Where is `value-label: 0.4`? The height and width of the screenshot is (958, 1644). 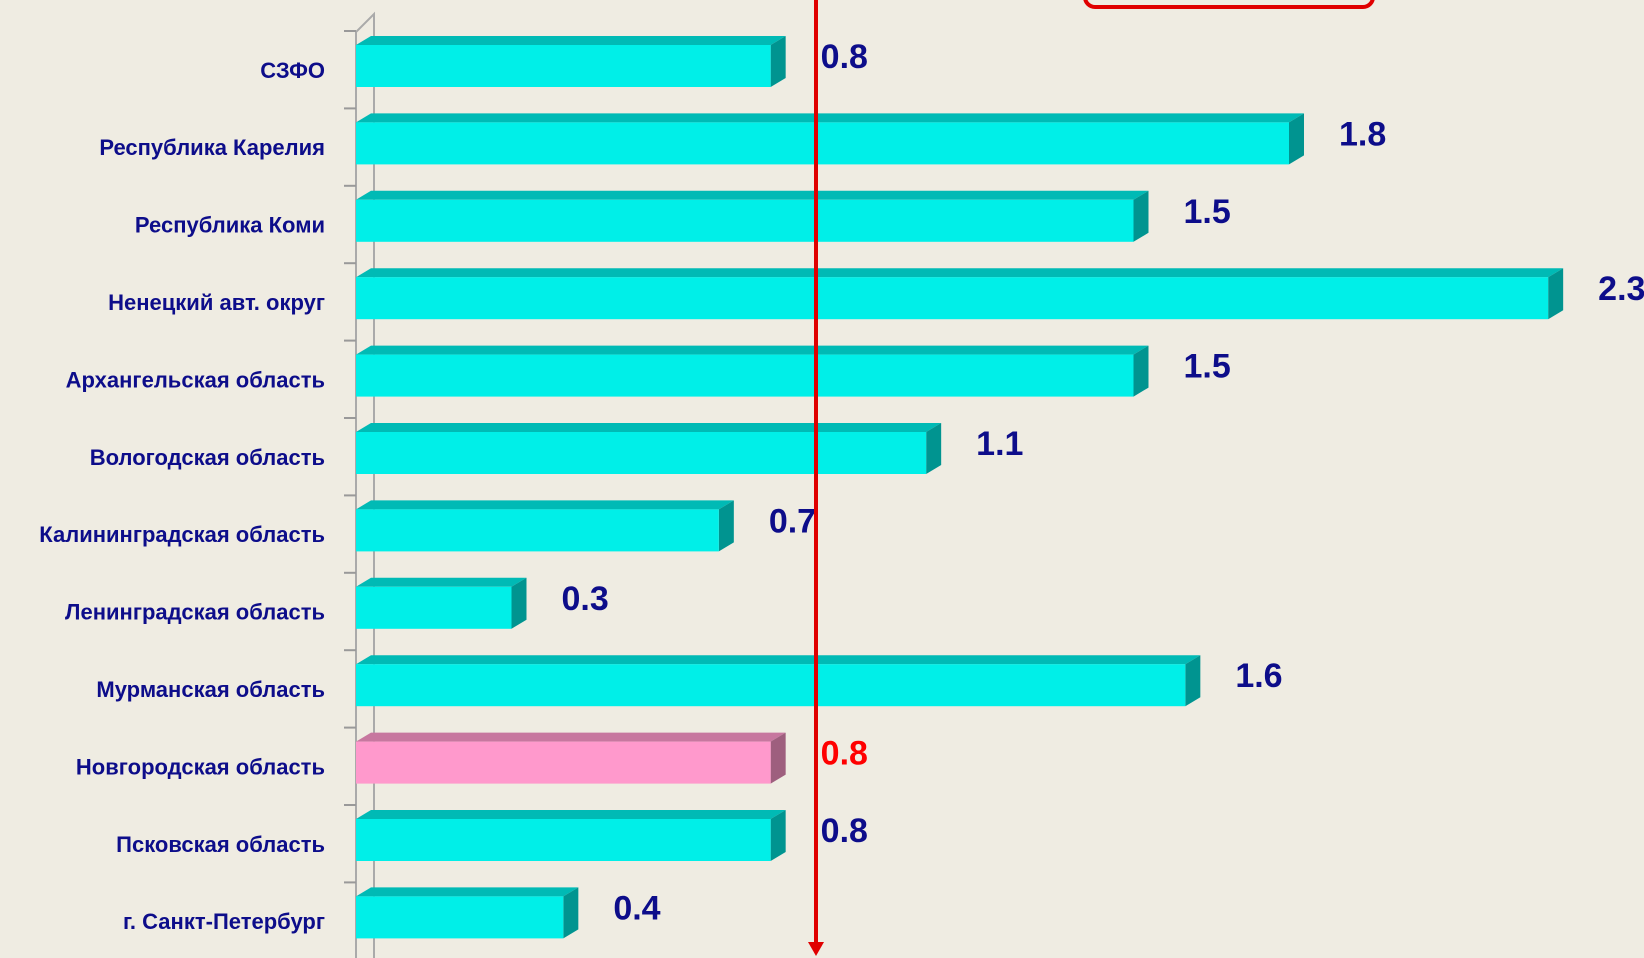 value-label: 0.4 is located at coordinates (636, 908).